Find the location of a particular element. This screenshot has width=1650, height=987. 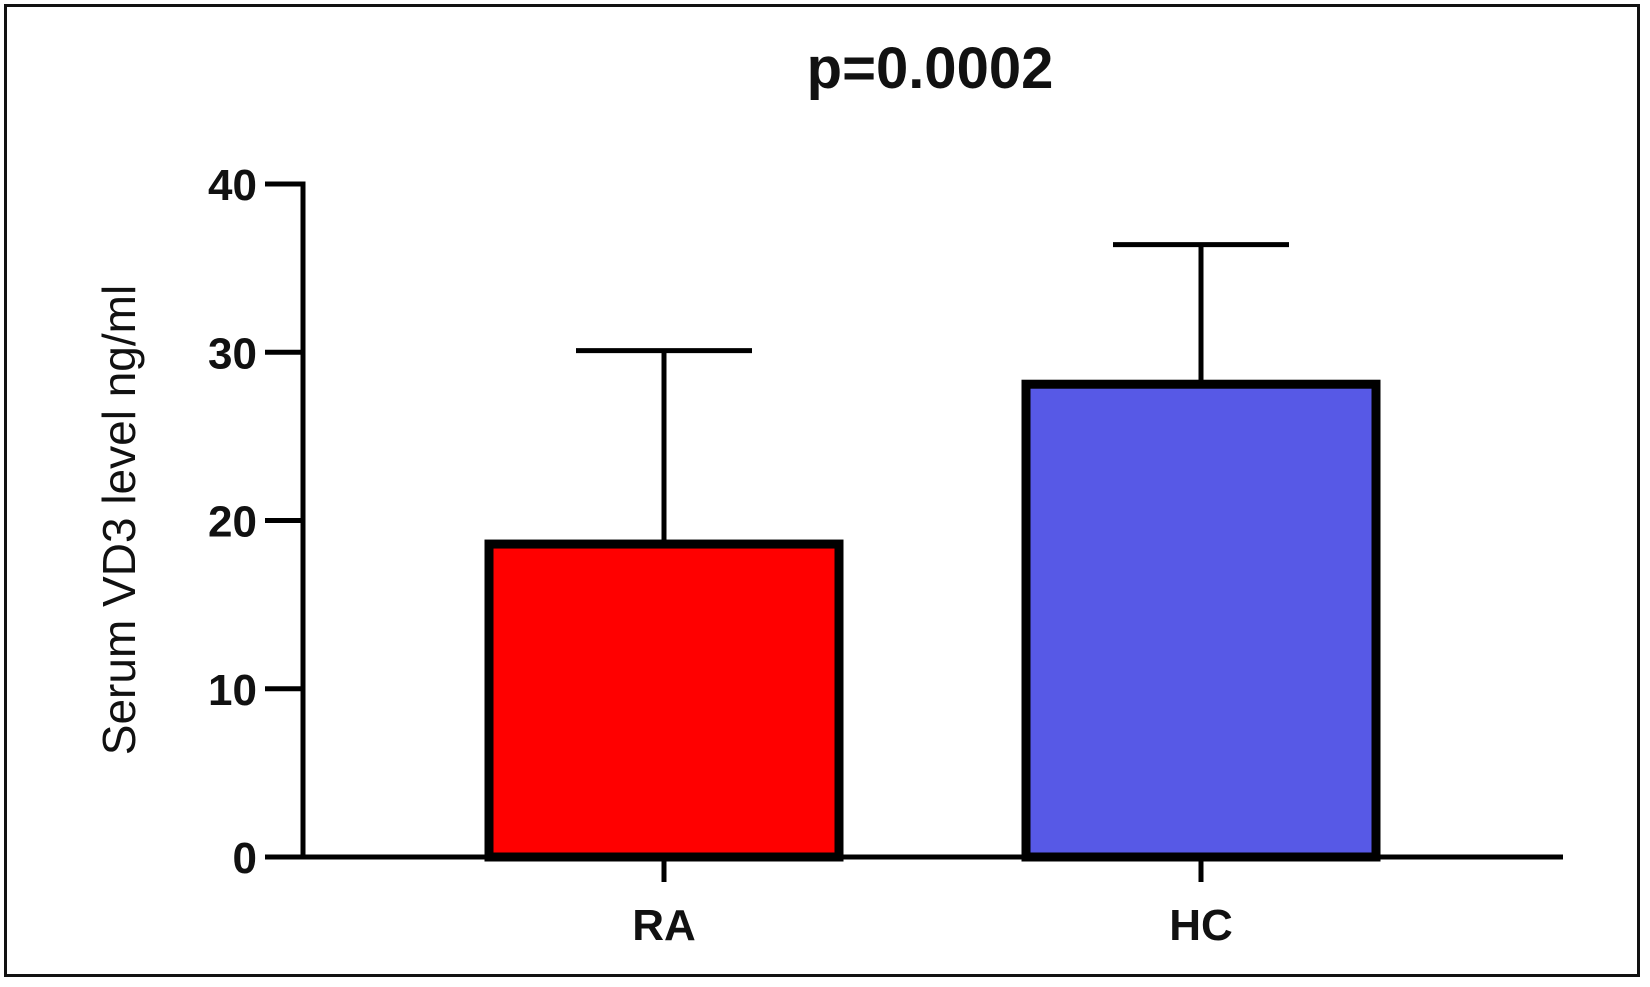

chart-title: p=0.0002 is located at coordinates (930, 68).